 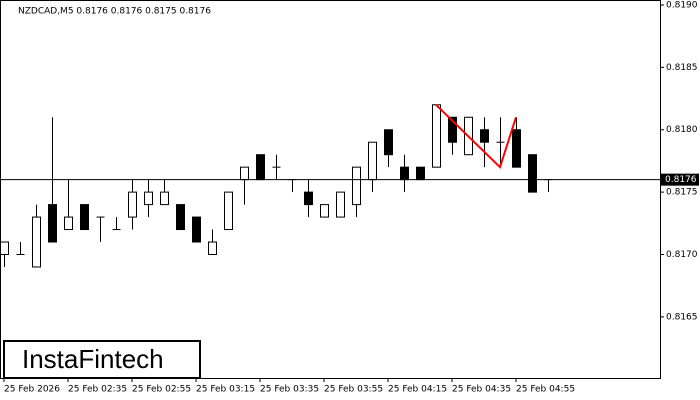 I want to click on logo-box, so click(x=102, y=359).